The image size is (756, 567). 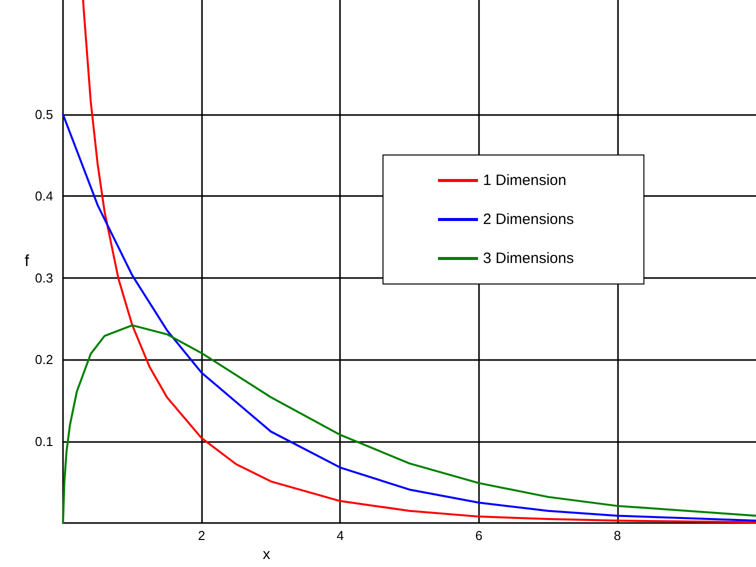 I want to click on y-axis-title: f, so click(x=27, y=261).